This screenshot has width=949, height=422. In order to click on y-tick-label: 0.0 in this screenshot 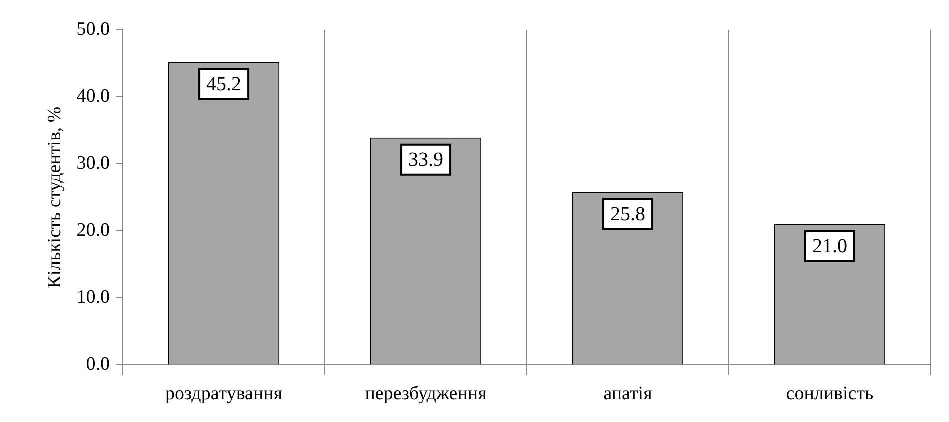, I will do `click(98, 365)`.